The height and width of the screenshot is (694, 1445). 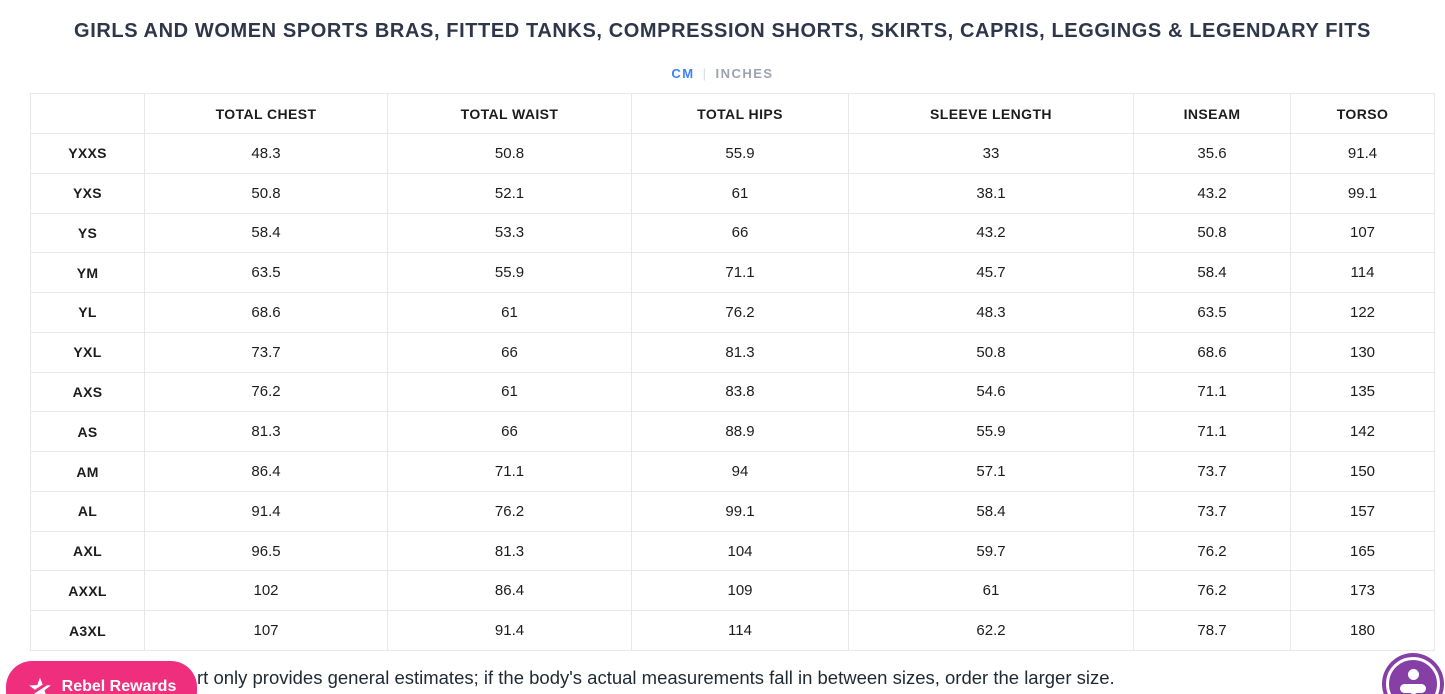 I want to click on measurement-cell: 109, so click(x=740, y=591).